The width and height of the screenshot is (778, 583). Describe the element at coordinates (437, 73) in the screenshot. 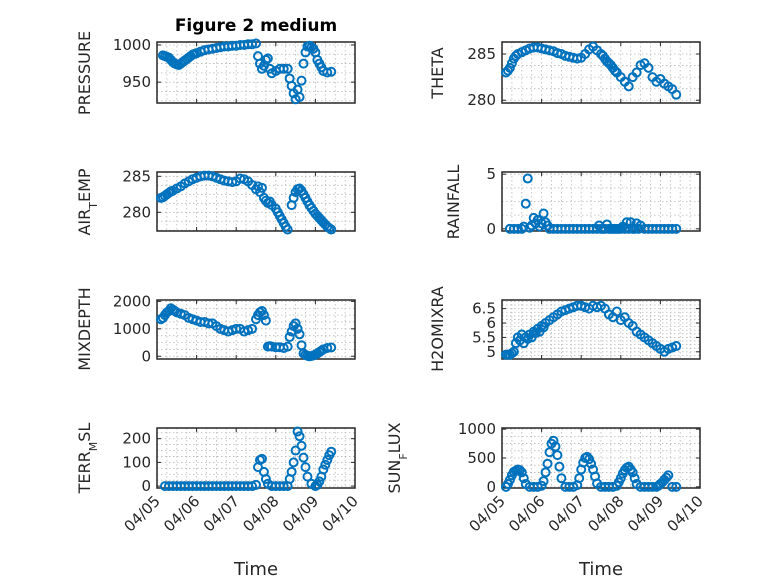

I see `y-axis-label: THETA` at that location.